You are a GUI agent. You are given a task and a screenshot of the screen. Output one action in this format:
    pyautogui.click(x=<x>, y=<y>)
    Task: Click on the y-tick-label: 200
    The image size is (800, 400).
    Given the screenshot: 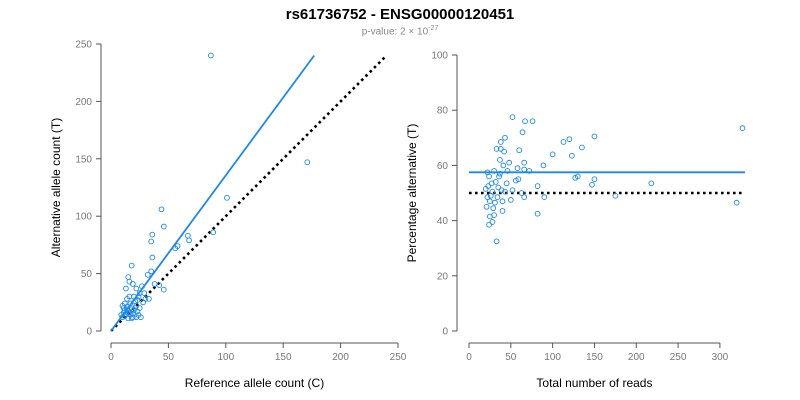 What is the action you would take?
    pyautogui.click(x=83, y=102)
    